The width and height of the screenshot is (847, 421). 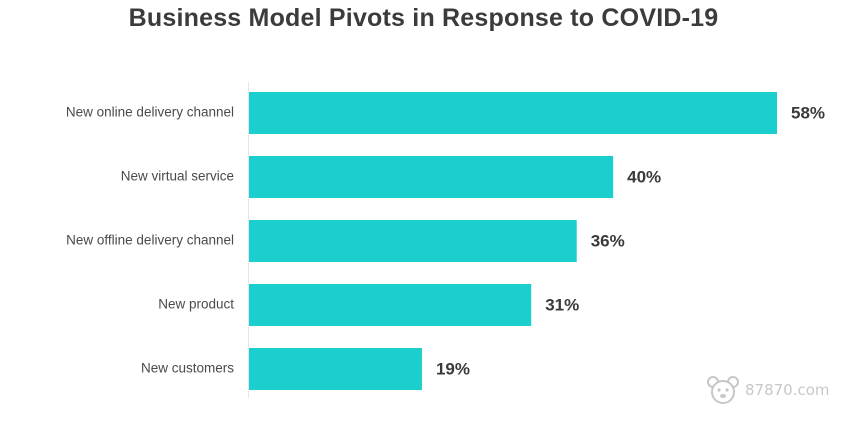 I want to click on value-label-0: 58%, so click(x=808, y=112).